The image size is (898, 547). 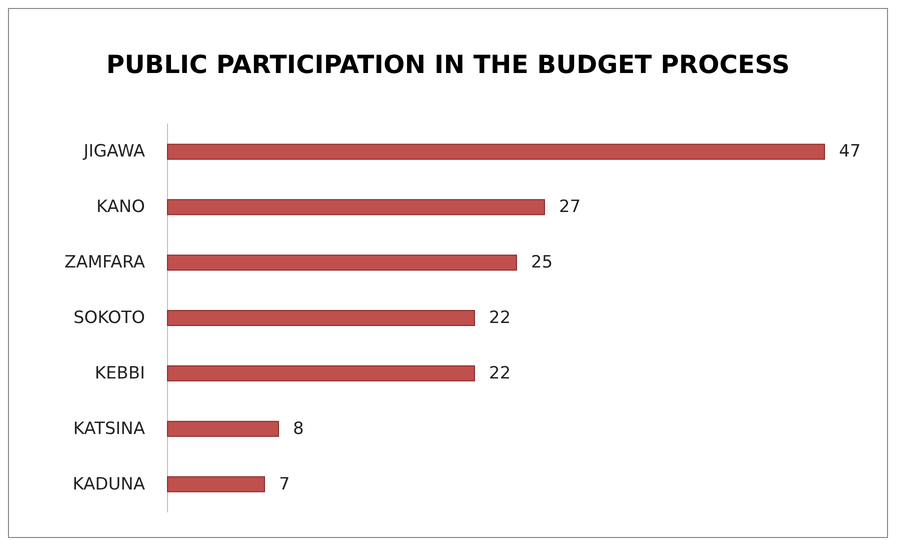 What do you see at coordinates (105, 262) in the screenshot?
I see `y-tick-label: ZAMFARA` at bounding box center [105, 262].